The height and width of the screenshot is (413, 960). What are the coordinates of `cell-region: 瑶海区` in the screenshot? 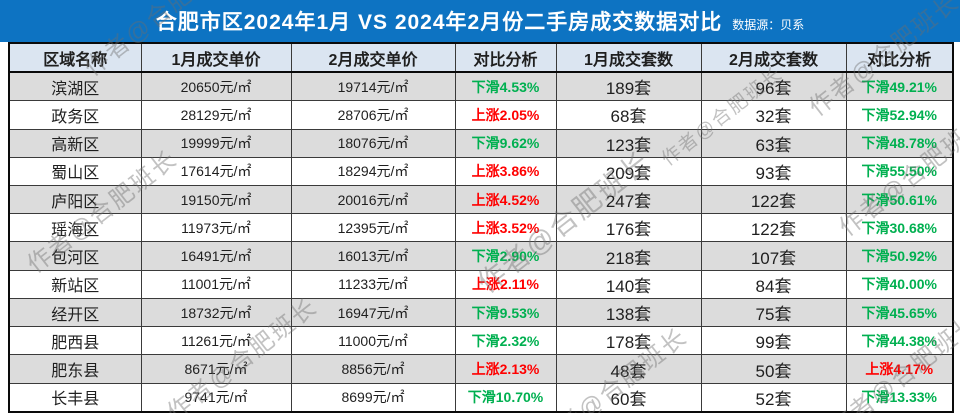 It's located at (75, 228).